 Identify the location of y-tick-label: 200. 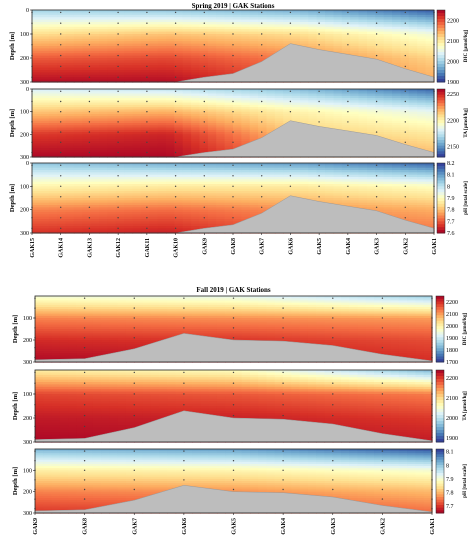
(24, 135).